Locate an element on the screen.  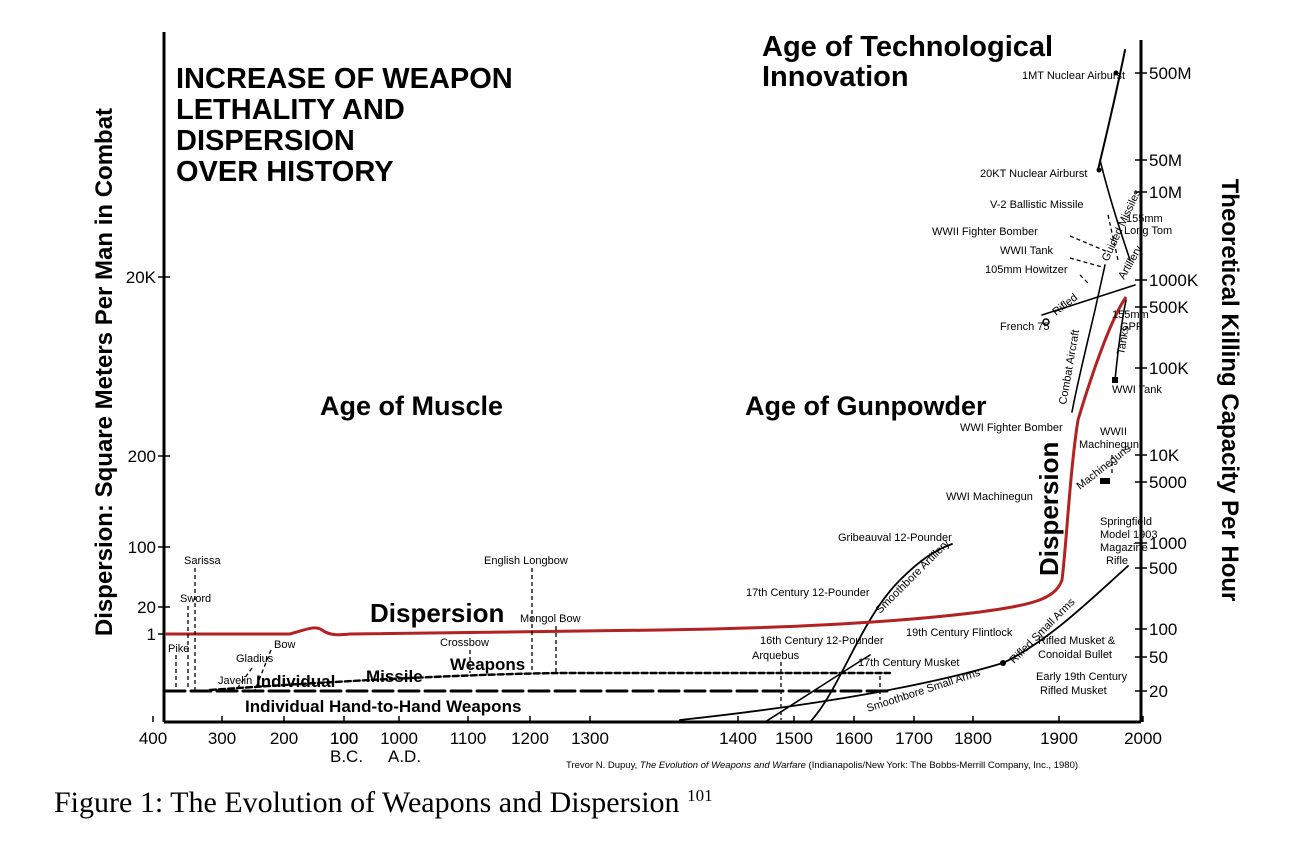
era-ad: A.D. is located at coordinates (404, 756).